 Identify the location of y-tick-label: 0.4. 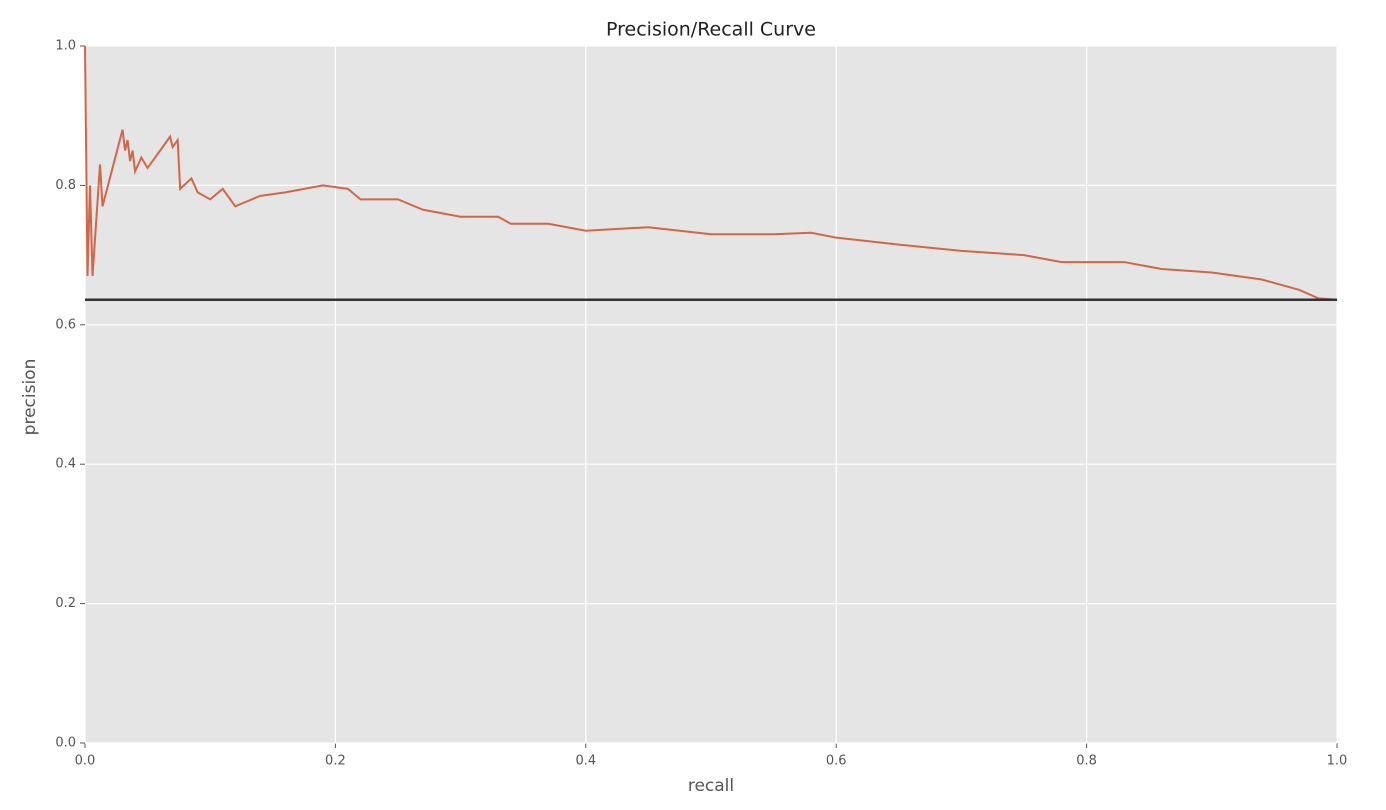
(65, 464).